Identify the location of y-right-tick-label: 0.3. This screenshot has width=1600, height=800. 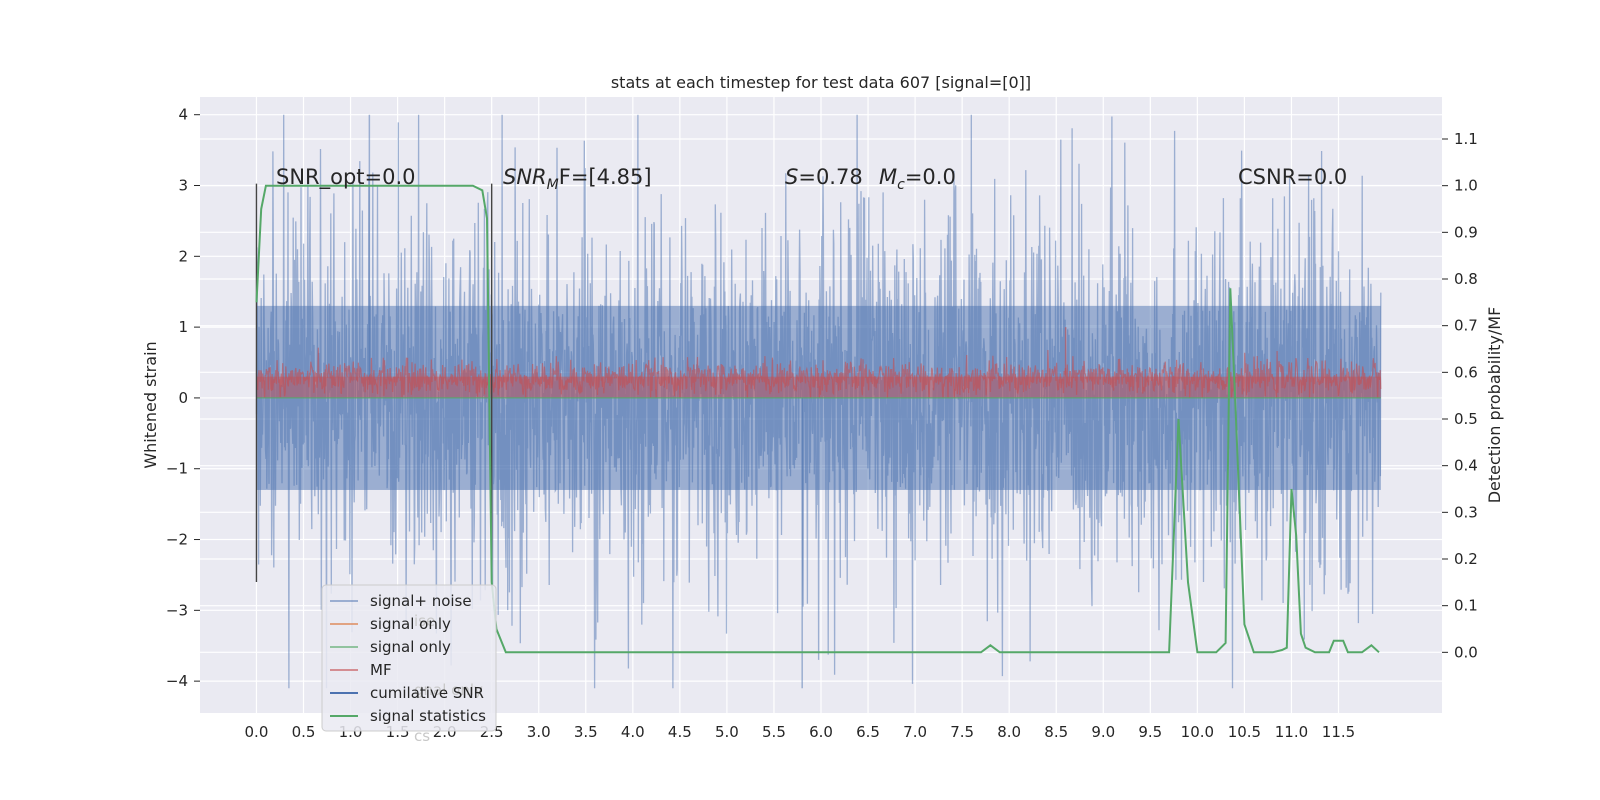
(1466, 512).